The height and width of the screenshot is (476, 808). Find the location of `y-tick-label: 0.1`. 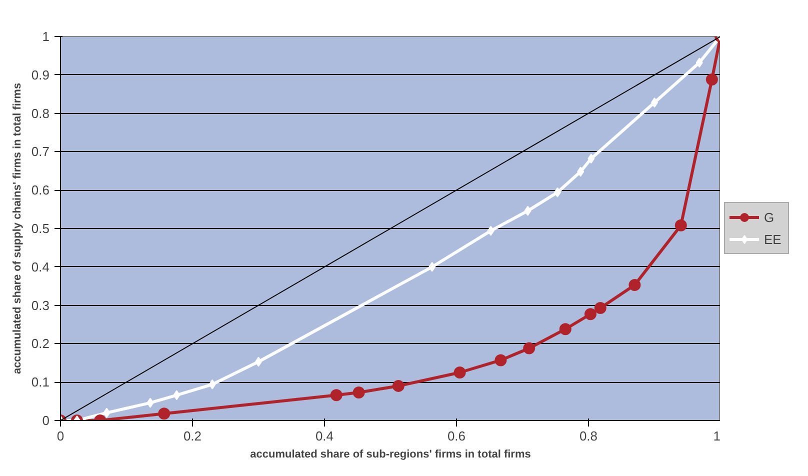

y-tick-label: 0.1 is located at coordinates (40, 382).